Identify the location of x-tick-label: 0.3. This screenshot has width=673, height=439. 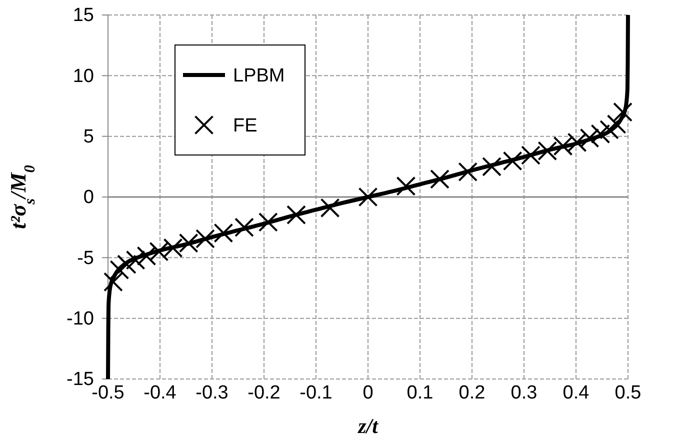
(524, 393).